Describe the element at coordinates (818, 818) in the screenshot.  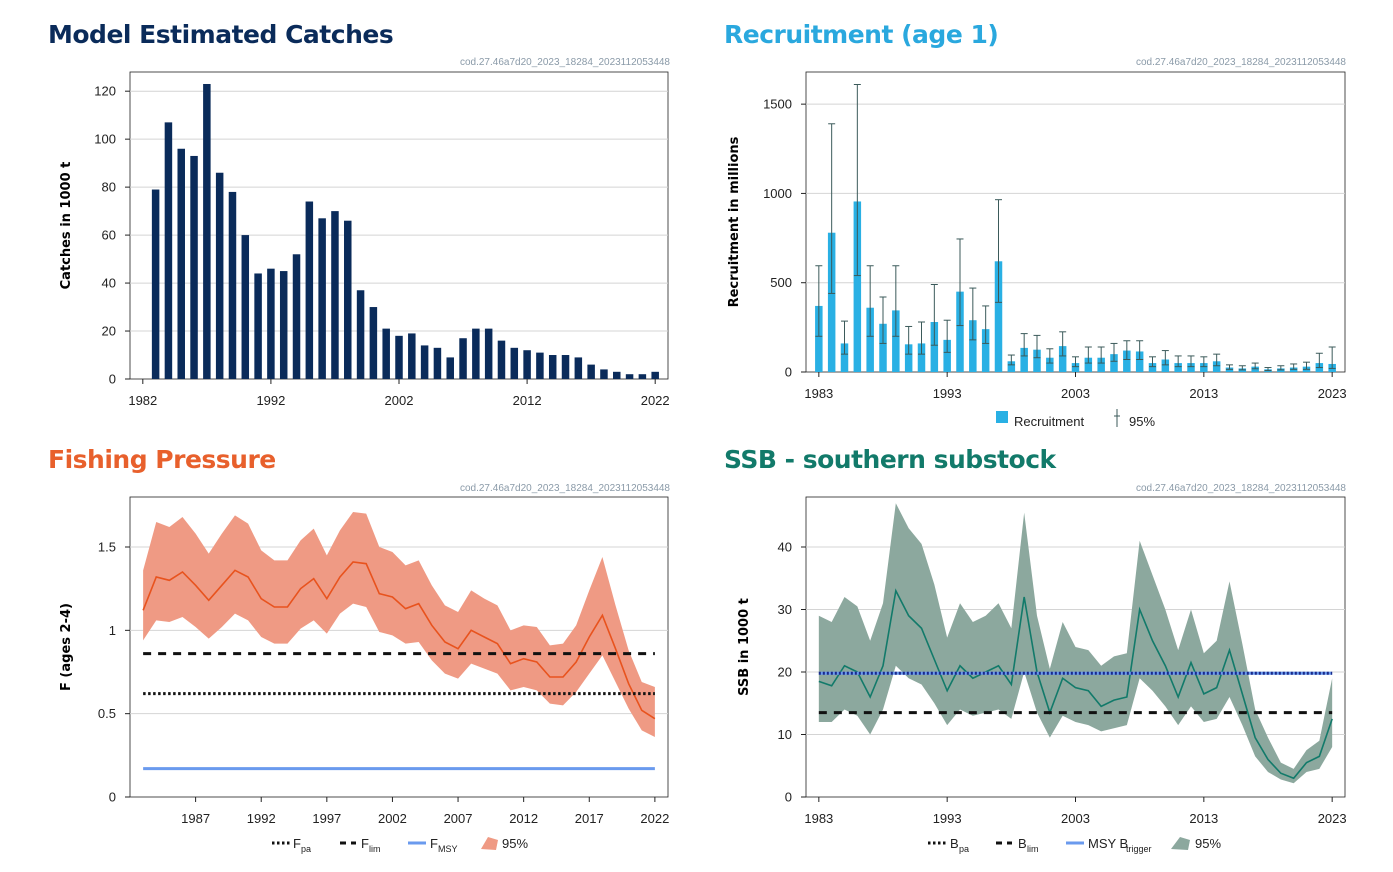
I see `ssb-xtick-label: 1983` at that location.